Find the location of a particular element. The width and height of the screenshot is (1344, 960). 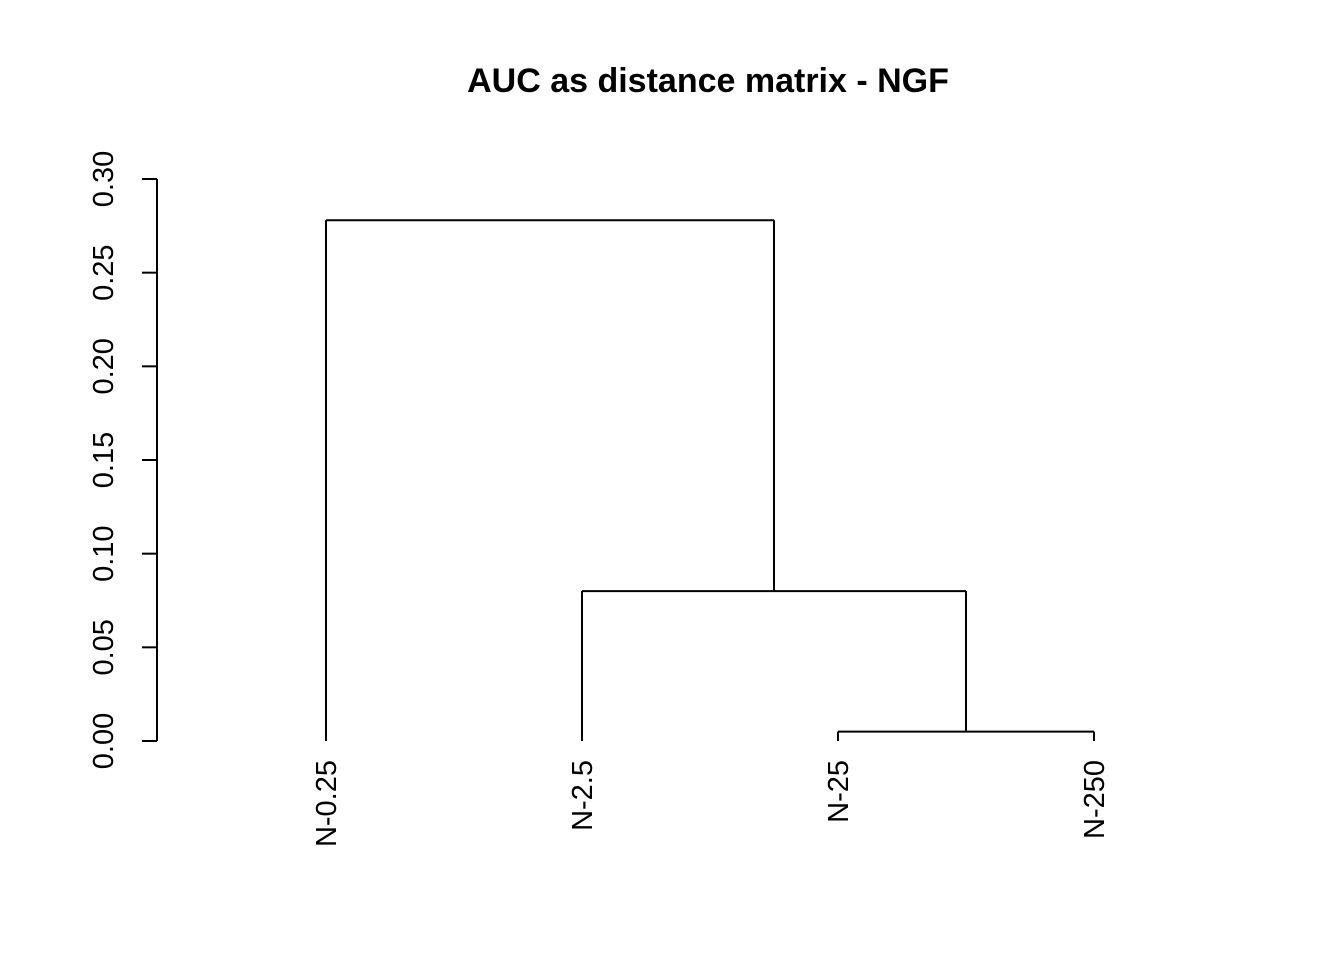

y-tick-label: 0.25 is located at coordinates (104, 272).